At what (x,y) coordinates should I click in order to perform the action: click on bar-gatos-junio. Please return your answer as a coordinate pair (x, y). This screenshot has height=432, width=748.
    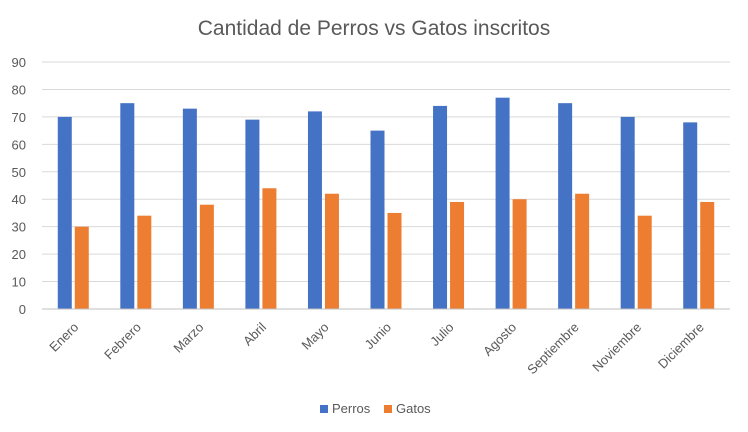
    Looking at the image, I should click on (394, 260).